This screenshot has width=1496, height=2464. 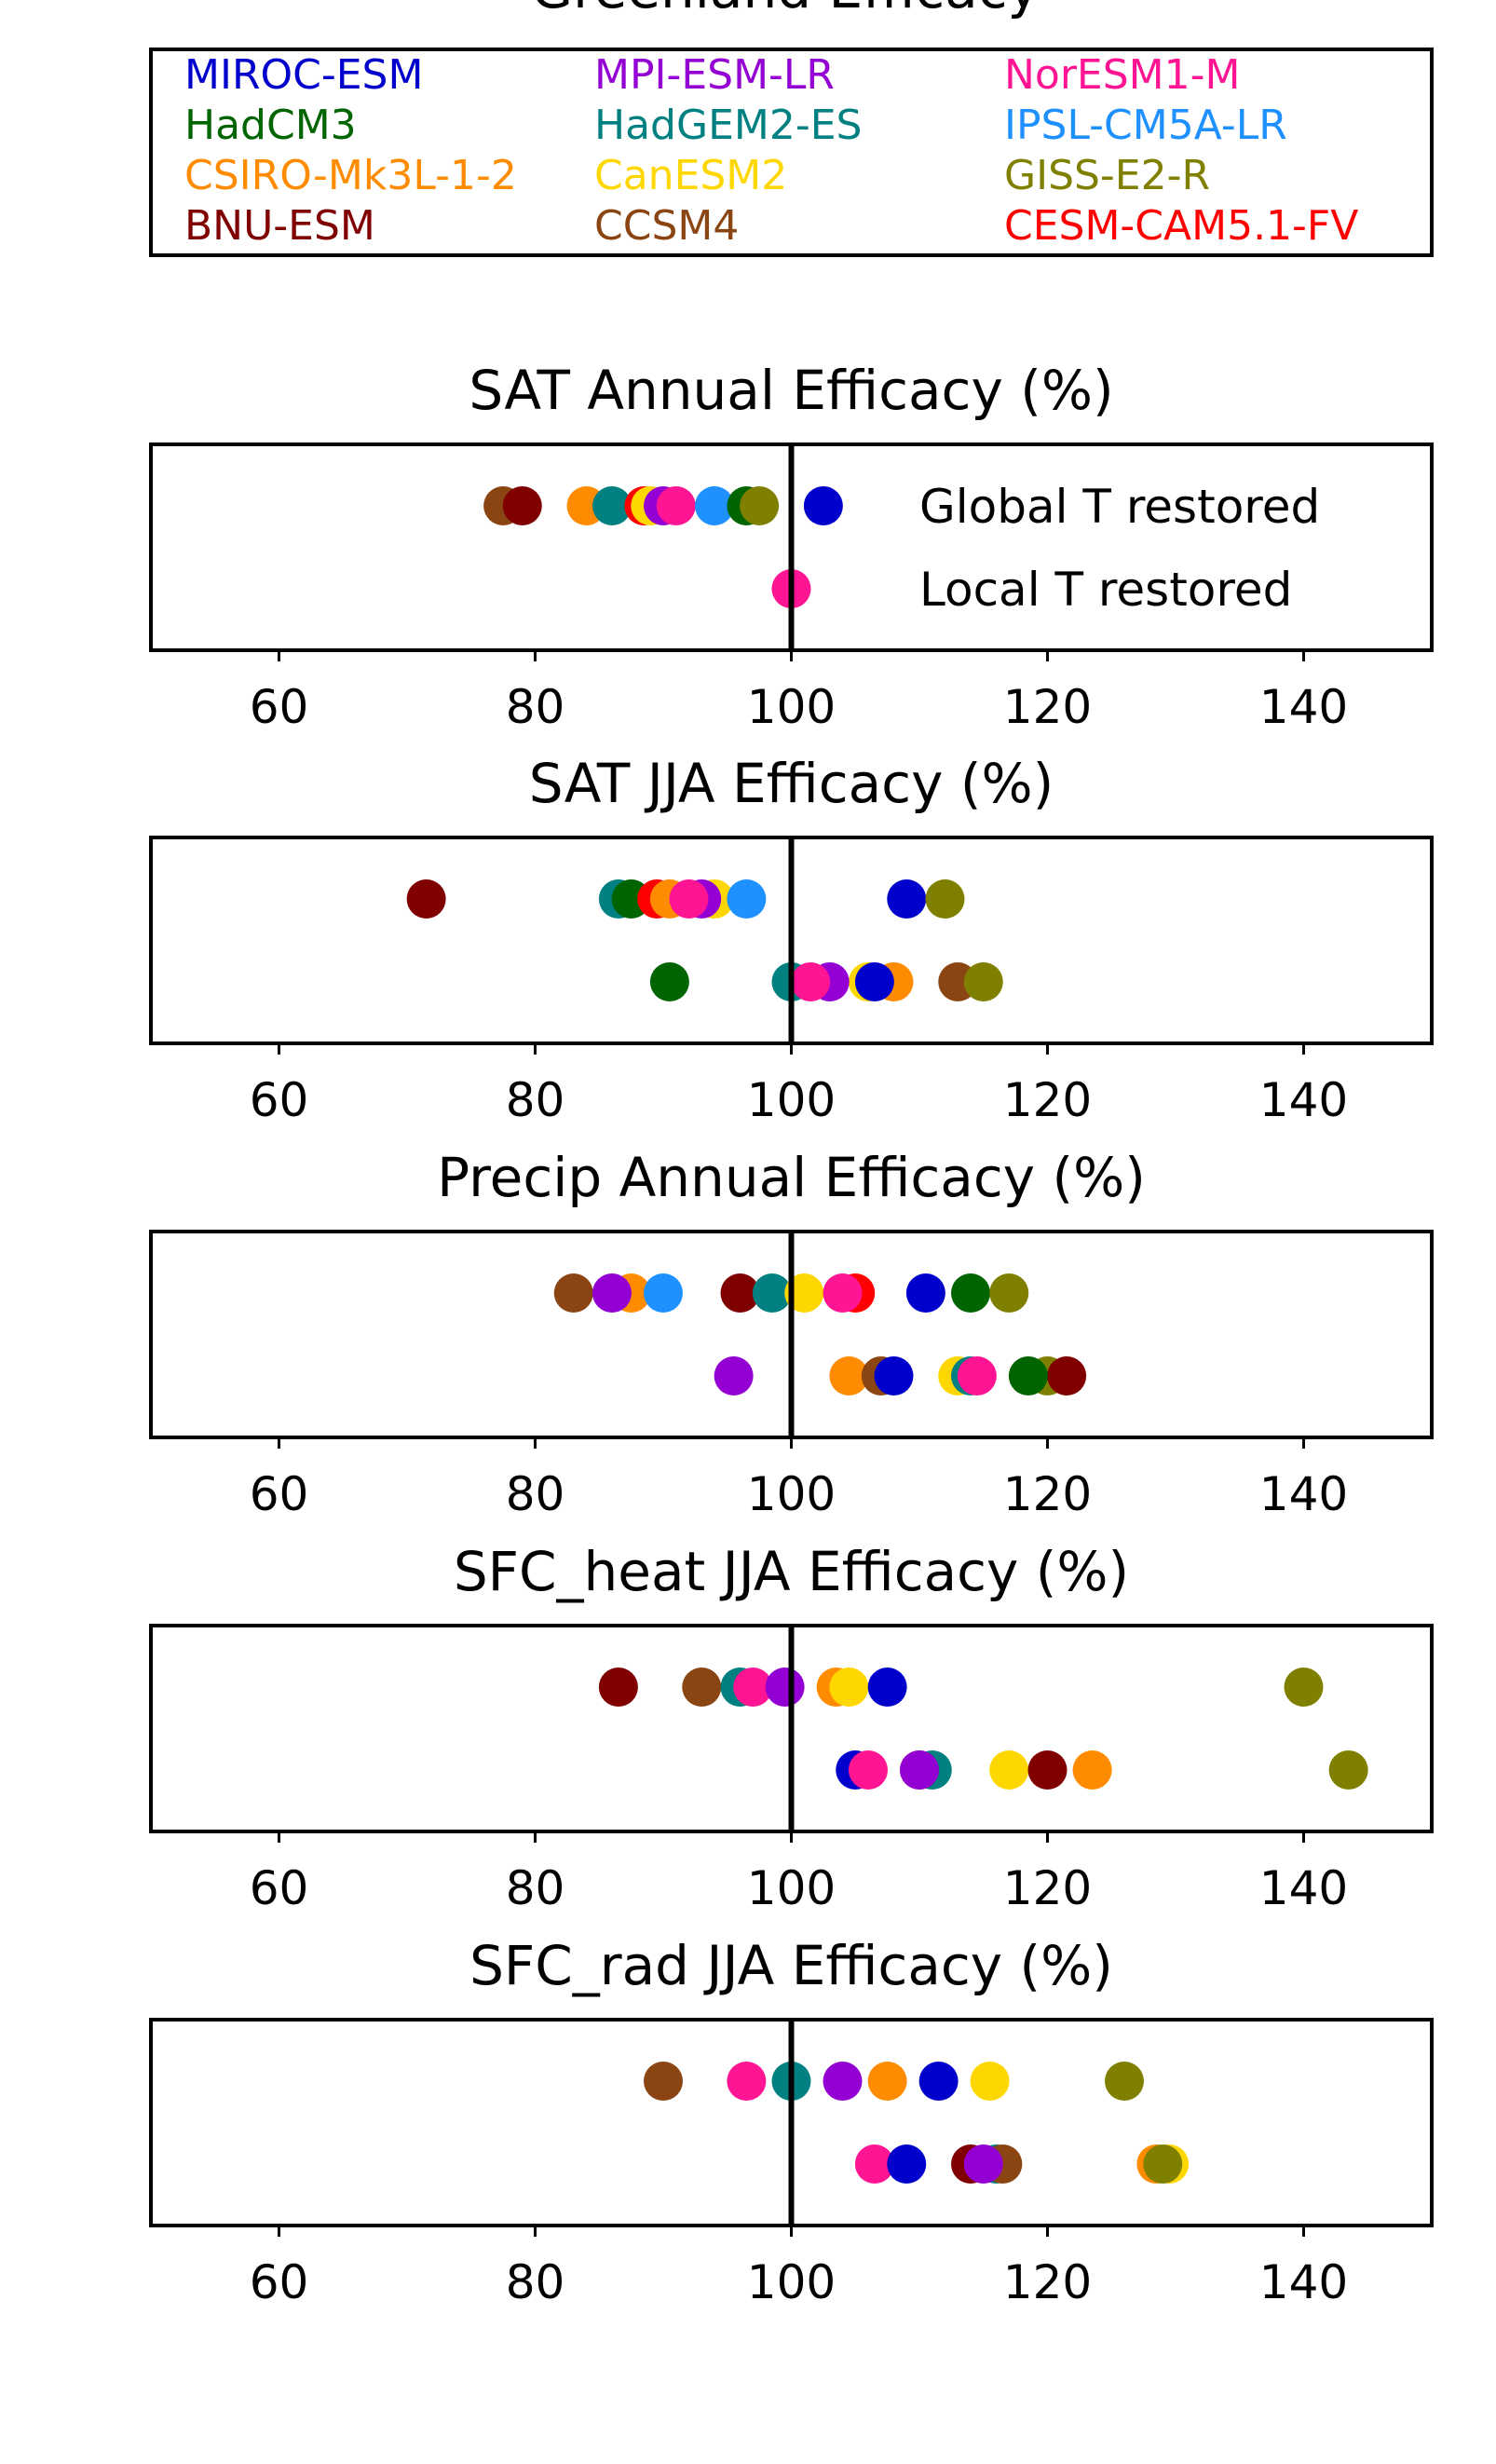 I want to click on panel-precip-annual-efficacy: Precip Annual Efficacy (%) 60 80 100 120 140, so click(x=791, y=1333).